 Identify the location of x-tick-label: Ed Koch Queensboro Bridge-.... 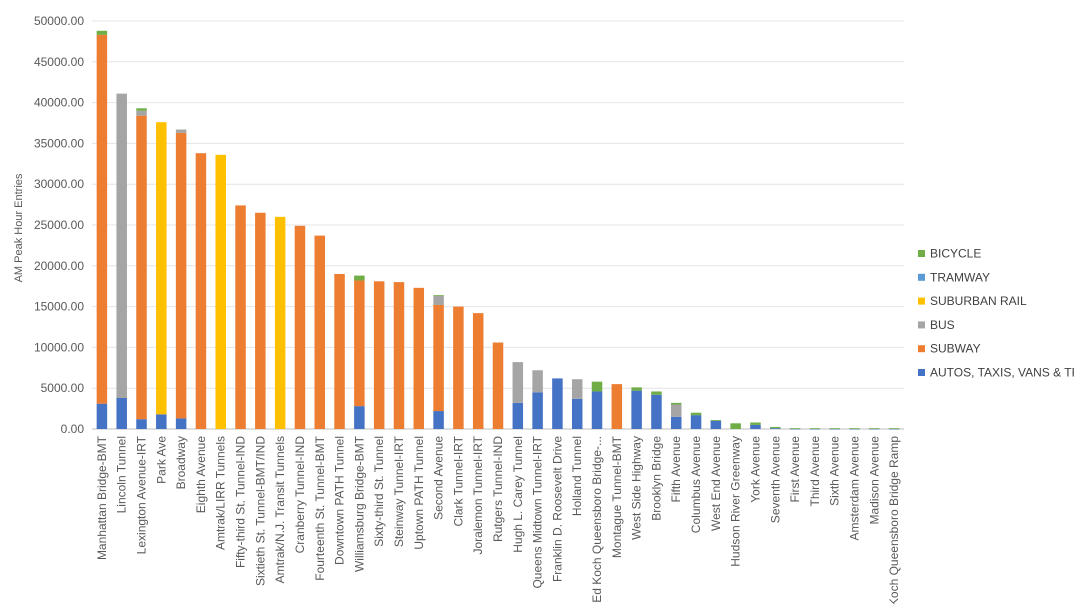
(597, 519).